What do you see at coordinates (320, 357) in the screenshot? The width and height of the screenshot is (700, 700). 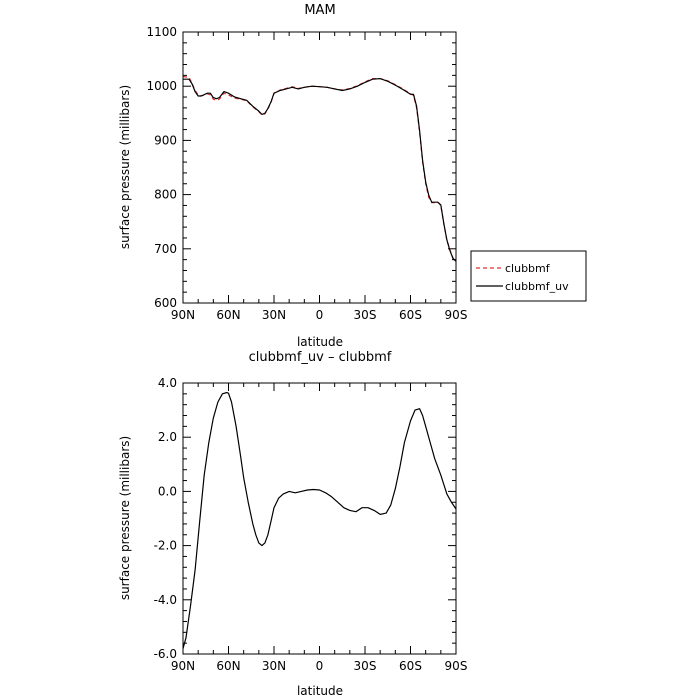 I see `chart-title: clubbmf_uv – clubbmf` at bounding box center [320, 357].